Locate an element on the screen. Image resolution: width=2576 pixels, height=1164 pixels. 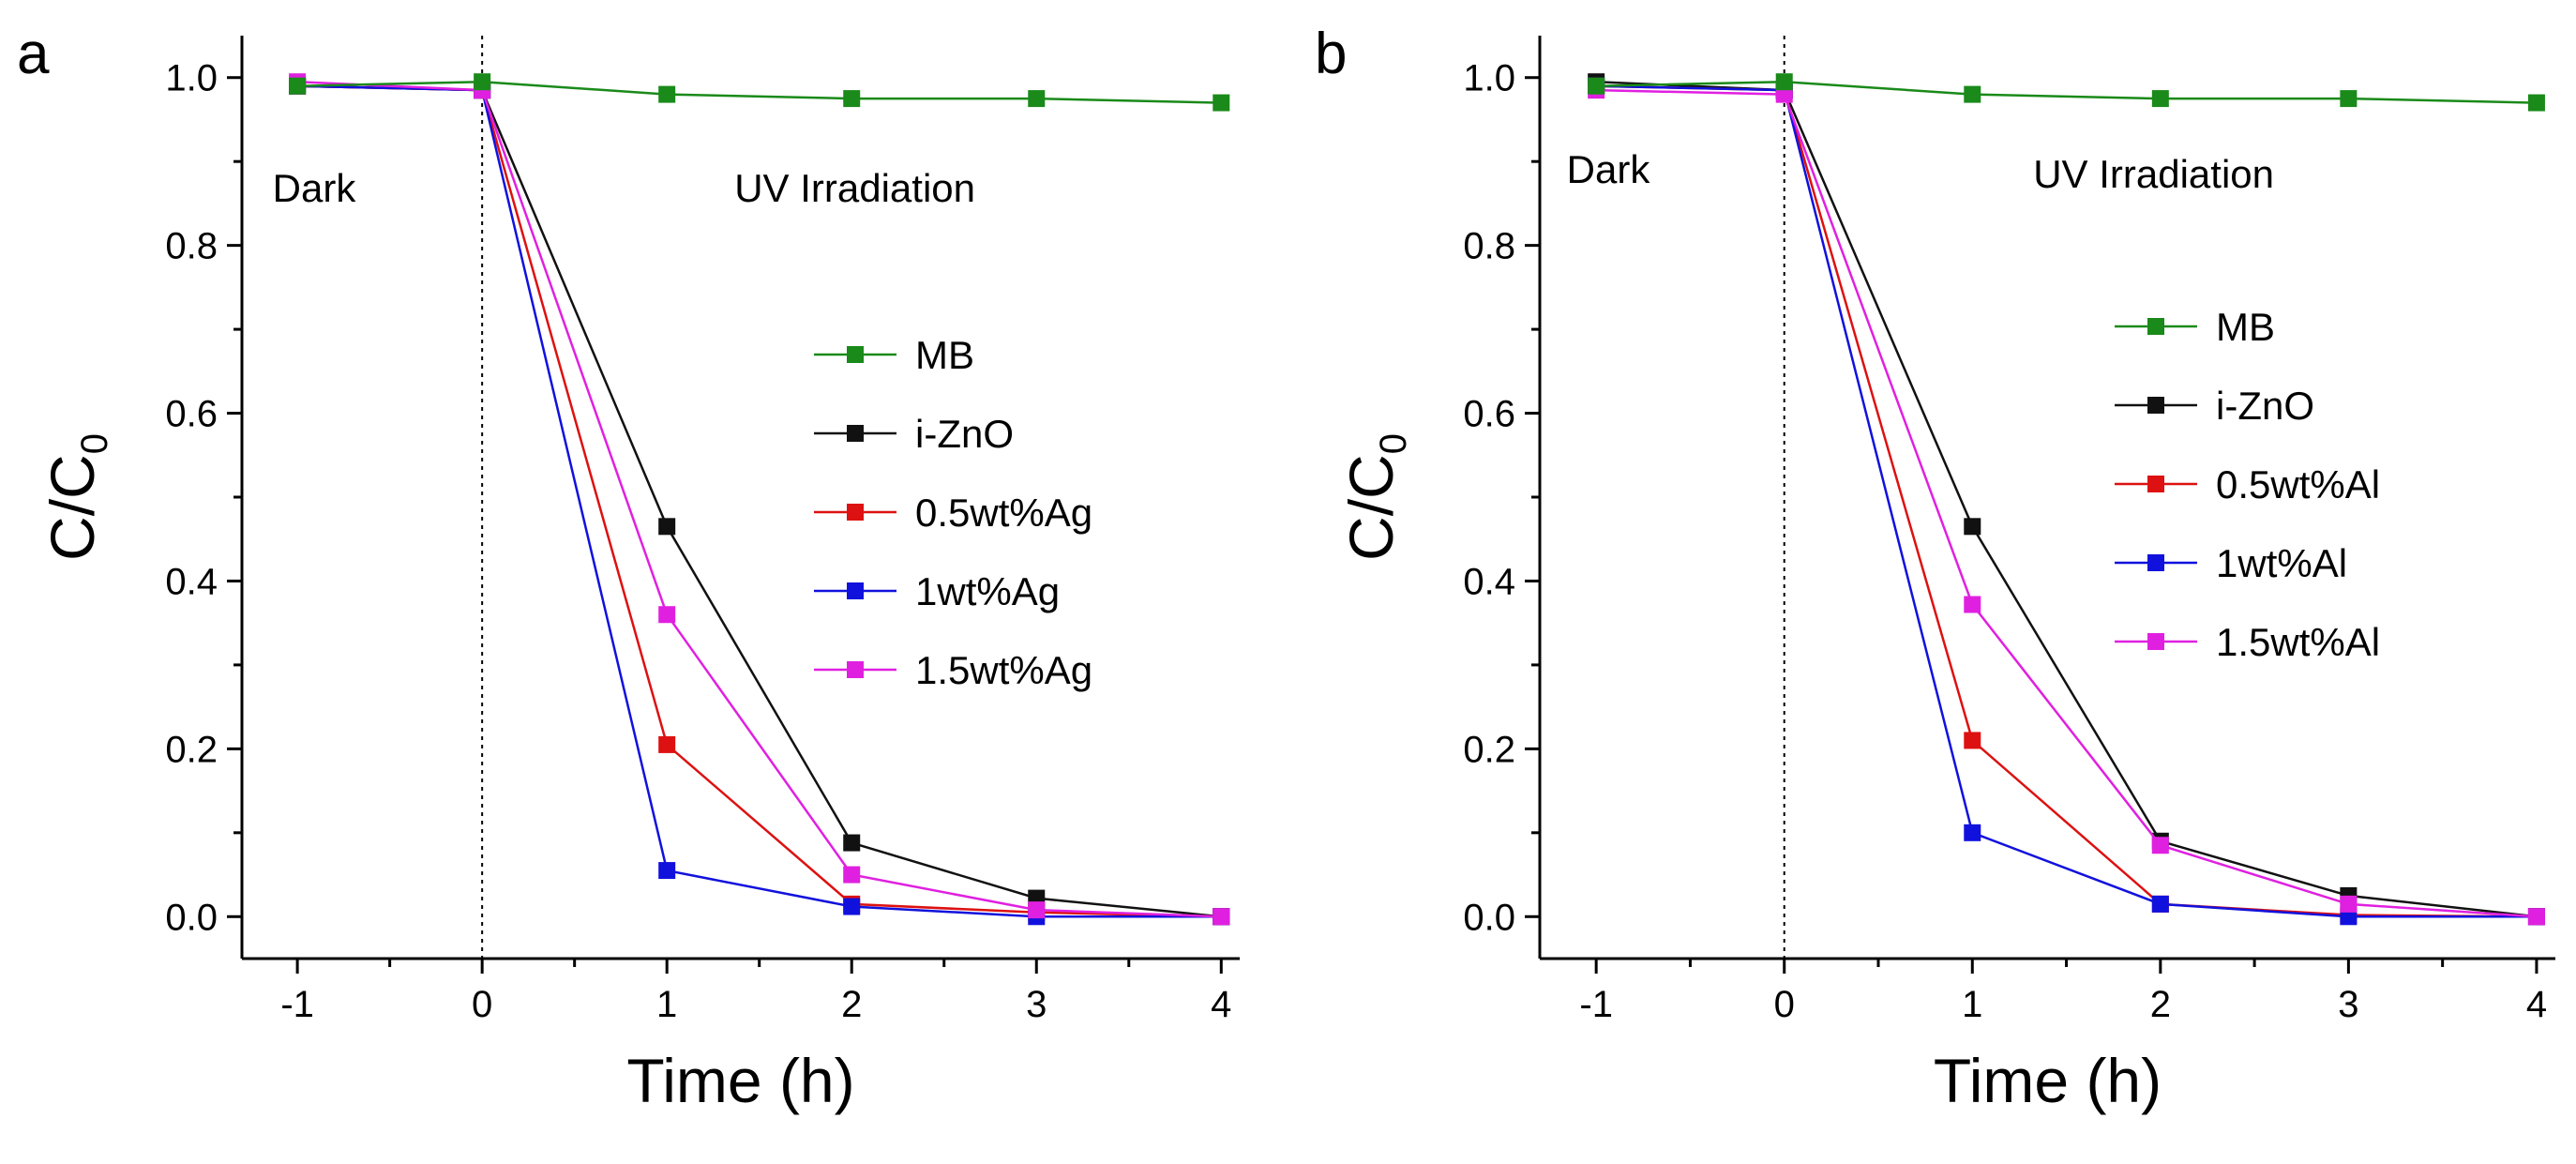
legend-label: 1wt%Al is located at coordinates (2281, 563).